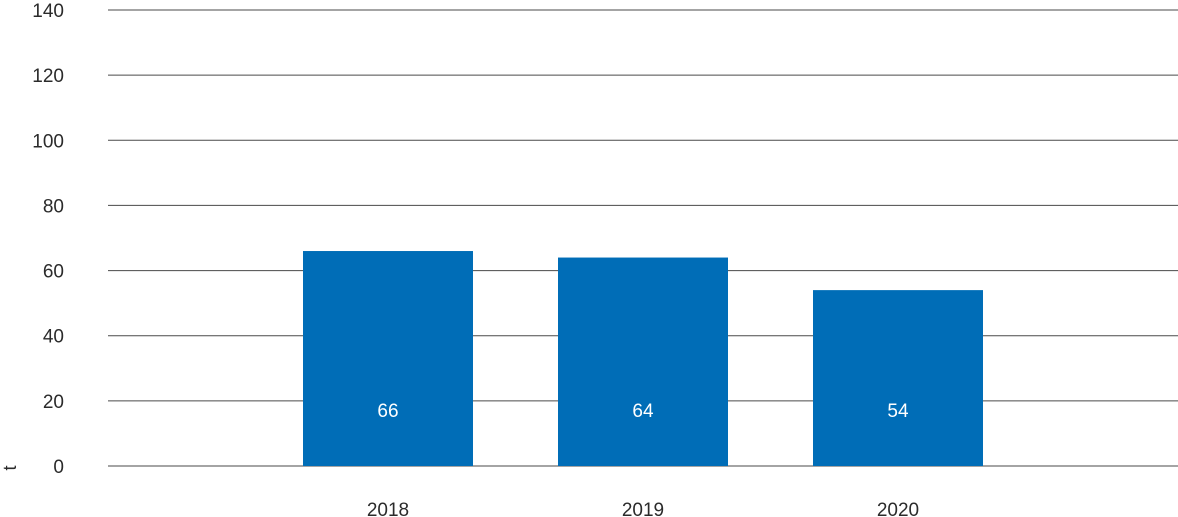 This screenshot has height=517, width=1178. Describe the element at coordinates (53, 206) in the screenshot. I see `y-tick-label: 80` at that location.